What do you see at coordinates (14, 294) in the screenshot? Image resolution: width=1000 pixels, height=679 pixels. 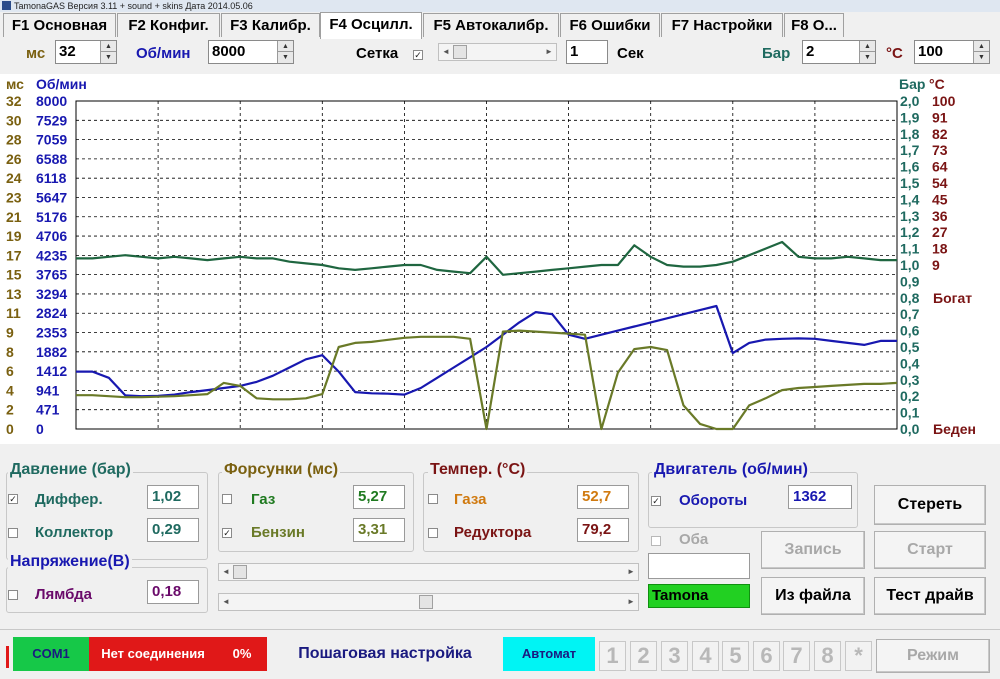 I see `tick-label-ms: 13` at bounding box center [14, 294].